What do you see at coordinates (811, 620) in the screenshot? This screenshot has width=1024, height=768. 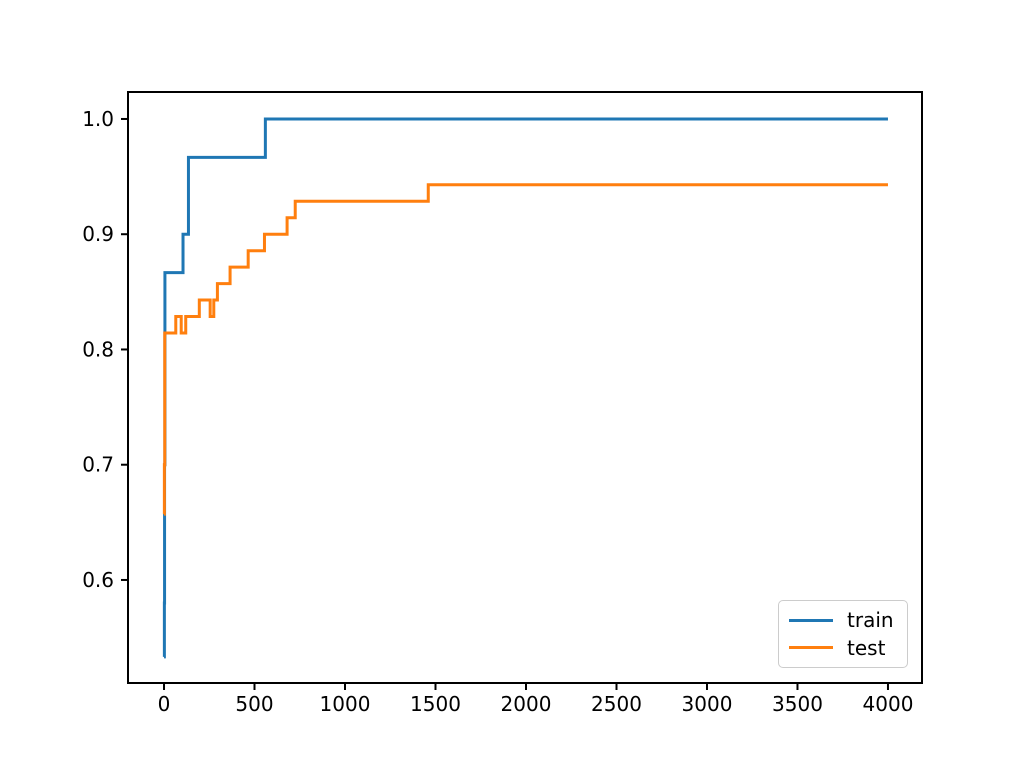 I see `train-line-swatch` at bounding box center [811, 620].